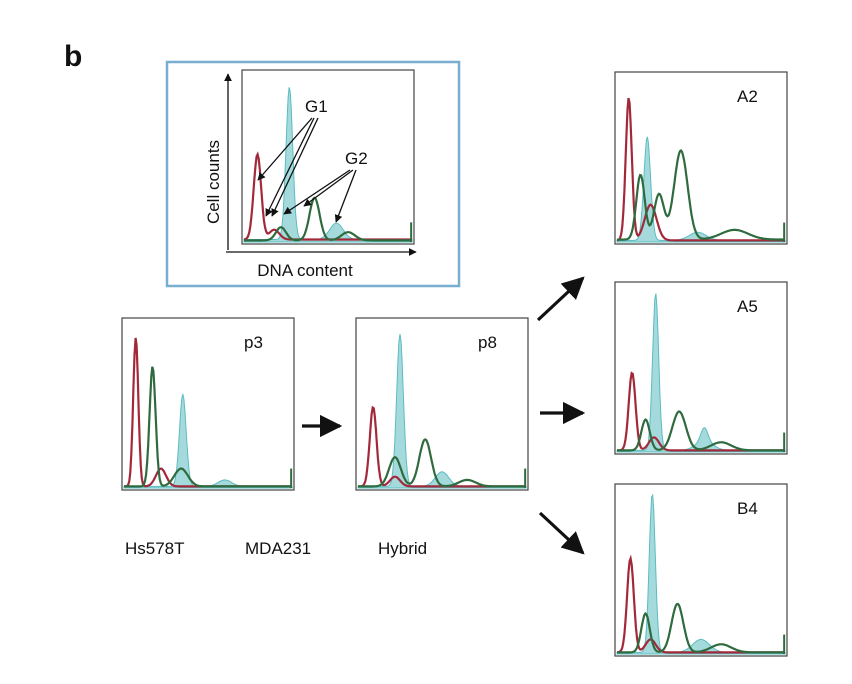  I want to click on panel-label-a5: A5, so click(747, 306).